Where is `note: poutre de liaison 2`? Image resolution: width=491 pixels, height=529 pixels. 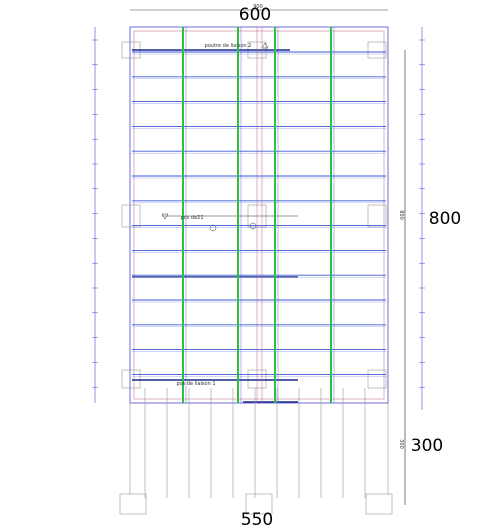
note: poutre de liaison 2 is located at coordinates (228, 46).